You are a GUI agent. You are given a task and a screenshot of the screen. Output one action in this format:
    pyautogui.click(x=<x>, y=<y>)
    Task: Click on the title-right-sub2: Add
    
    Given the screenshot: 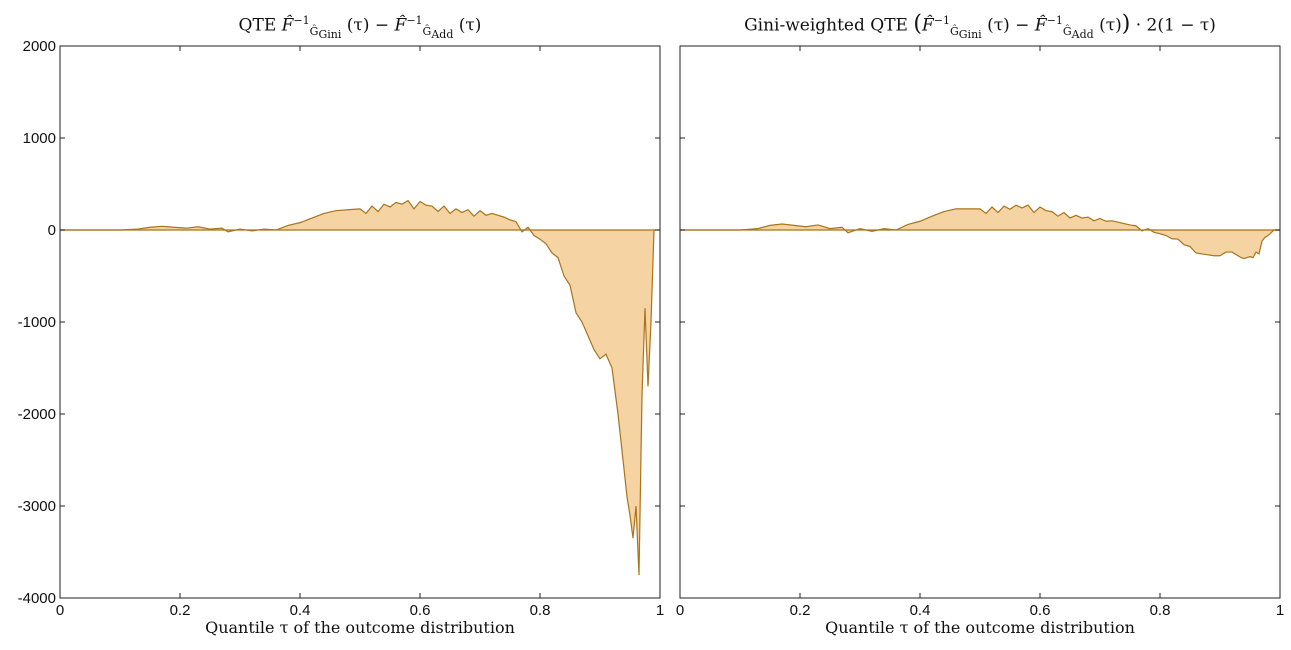 What is the action you would take?
    pyautogui.click(x=1082, y=35)
    